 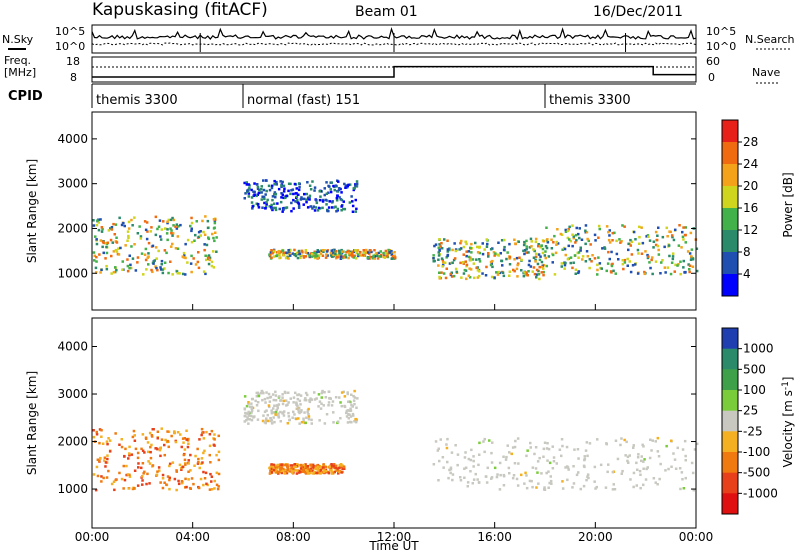 What do you see at coordinates (72, 273) in the screenshot?
I see `y-tick-label-0: 1000` at bounding box center [72, 273].